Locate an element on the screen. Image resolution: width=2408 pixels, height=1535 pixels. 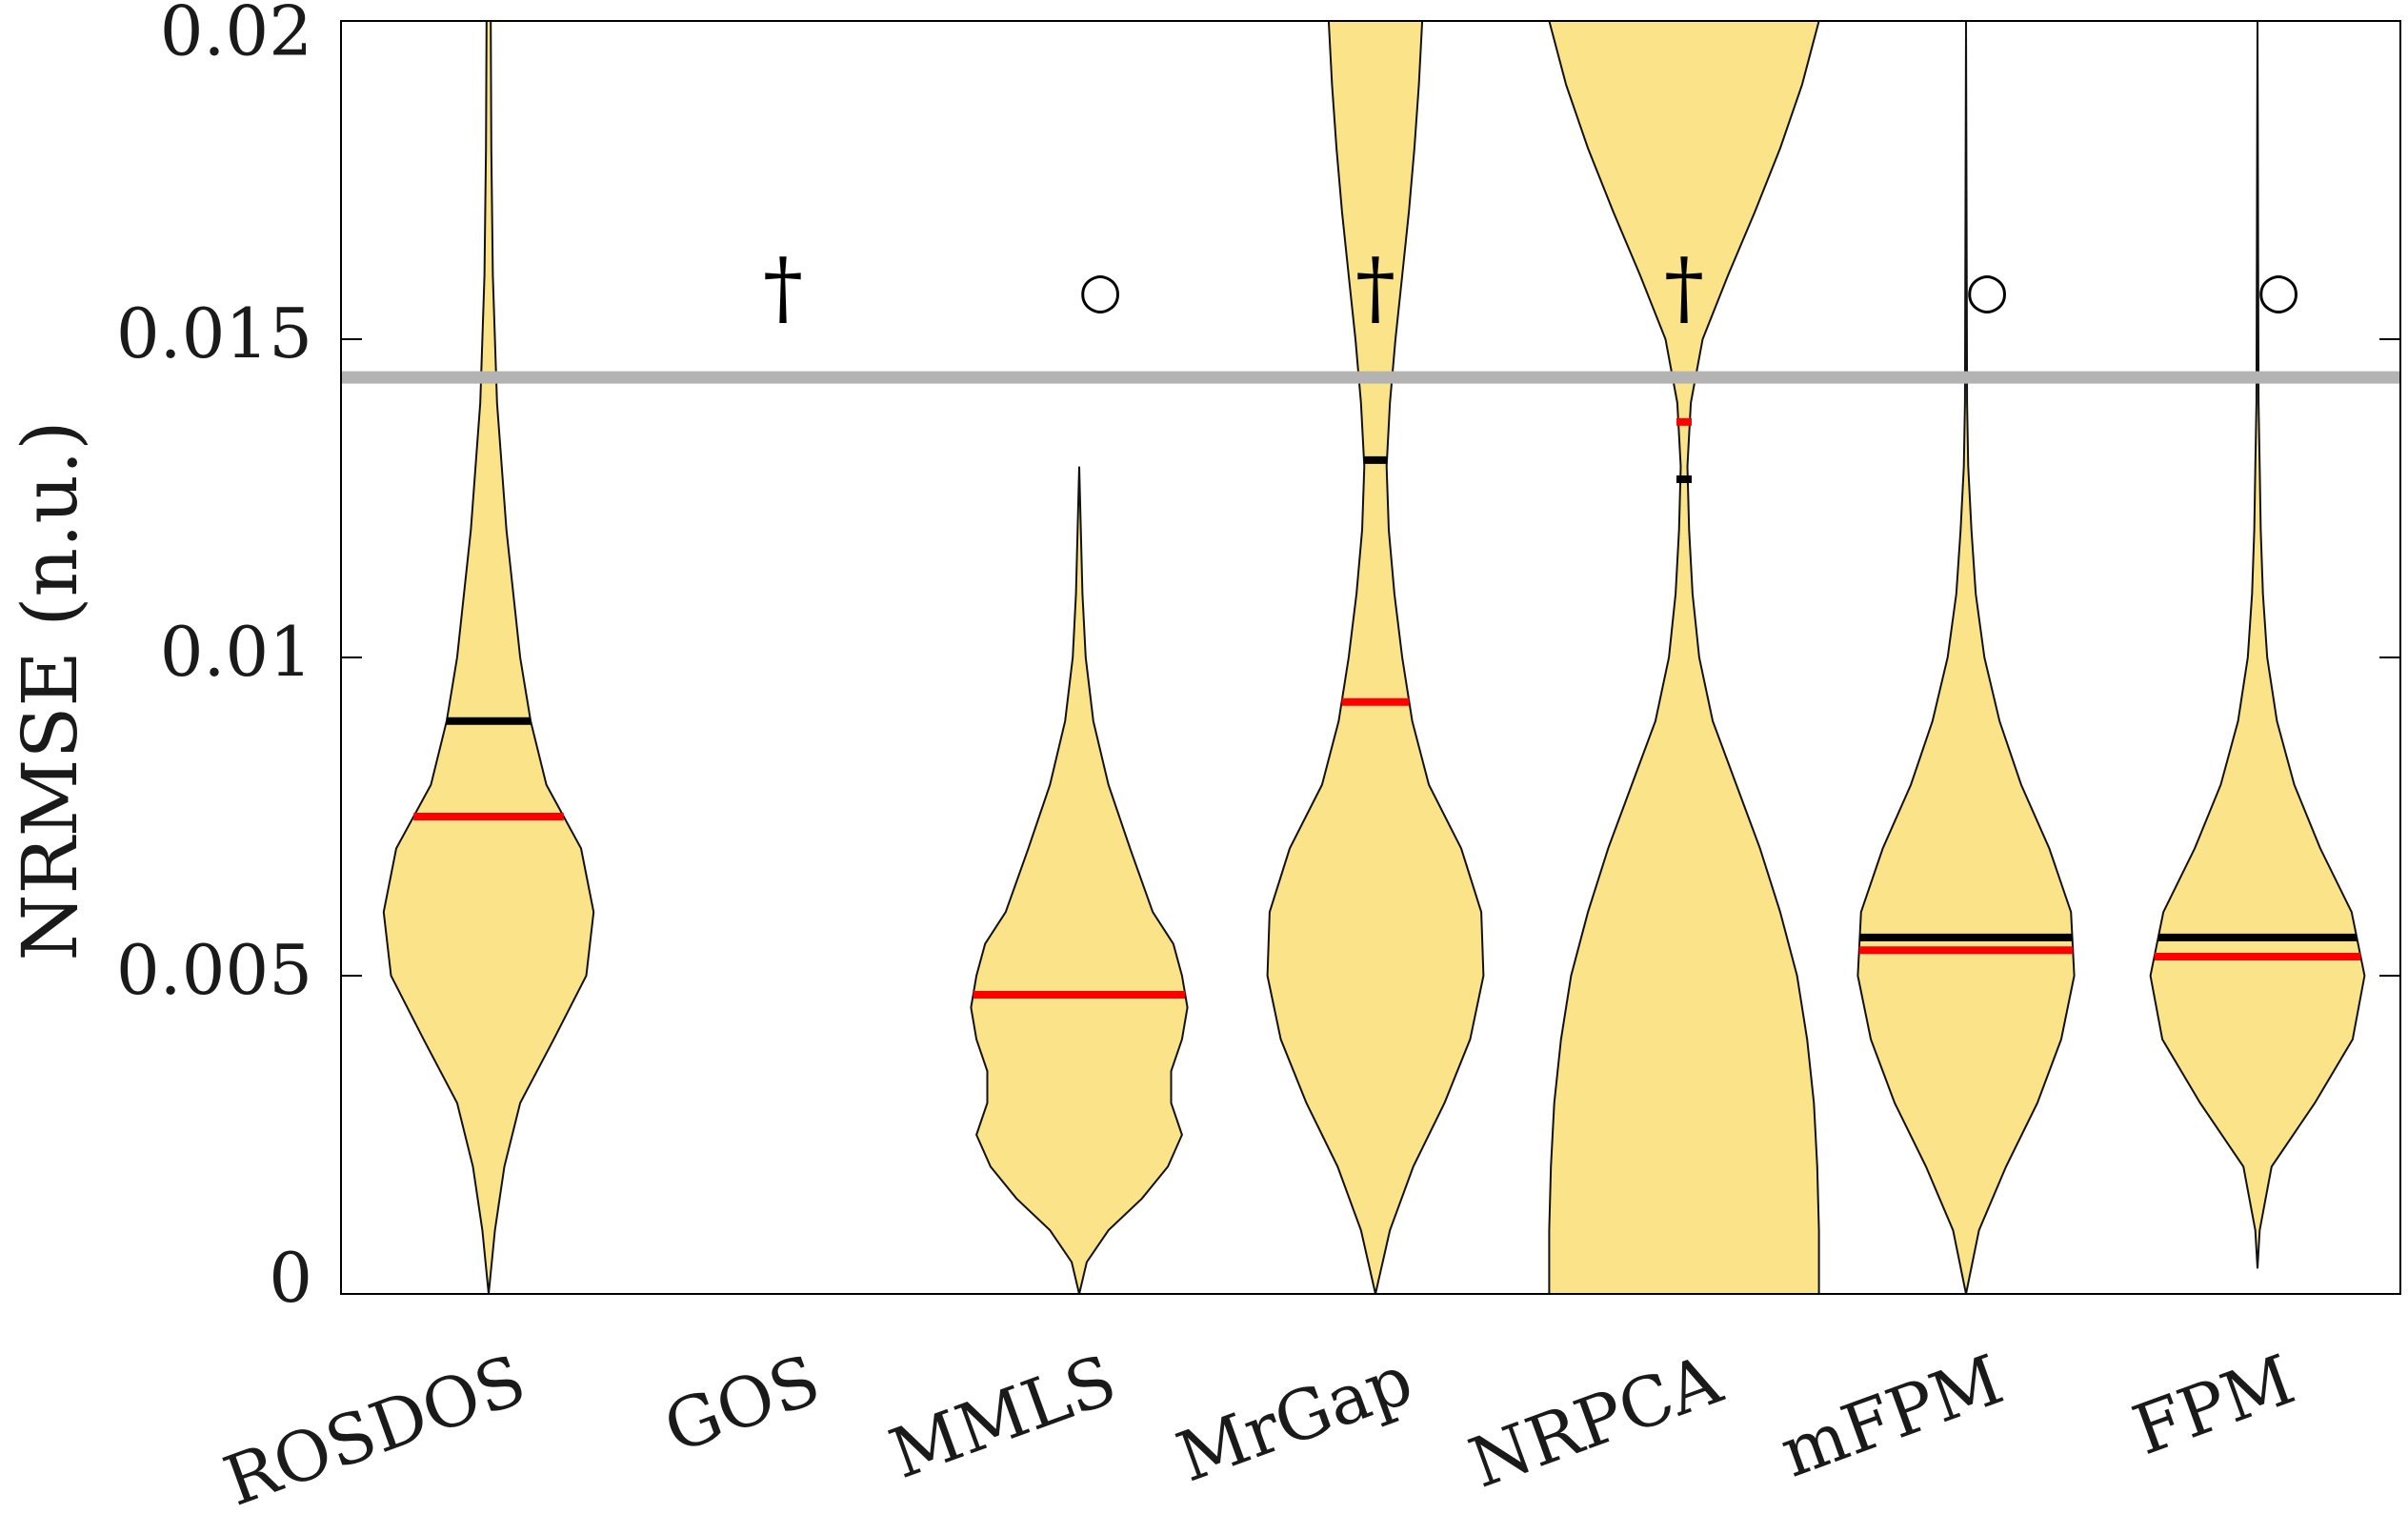
y-axis-title: NRMSE (n.u.) is located at coordinates (50, 690).